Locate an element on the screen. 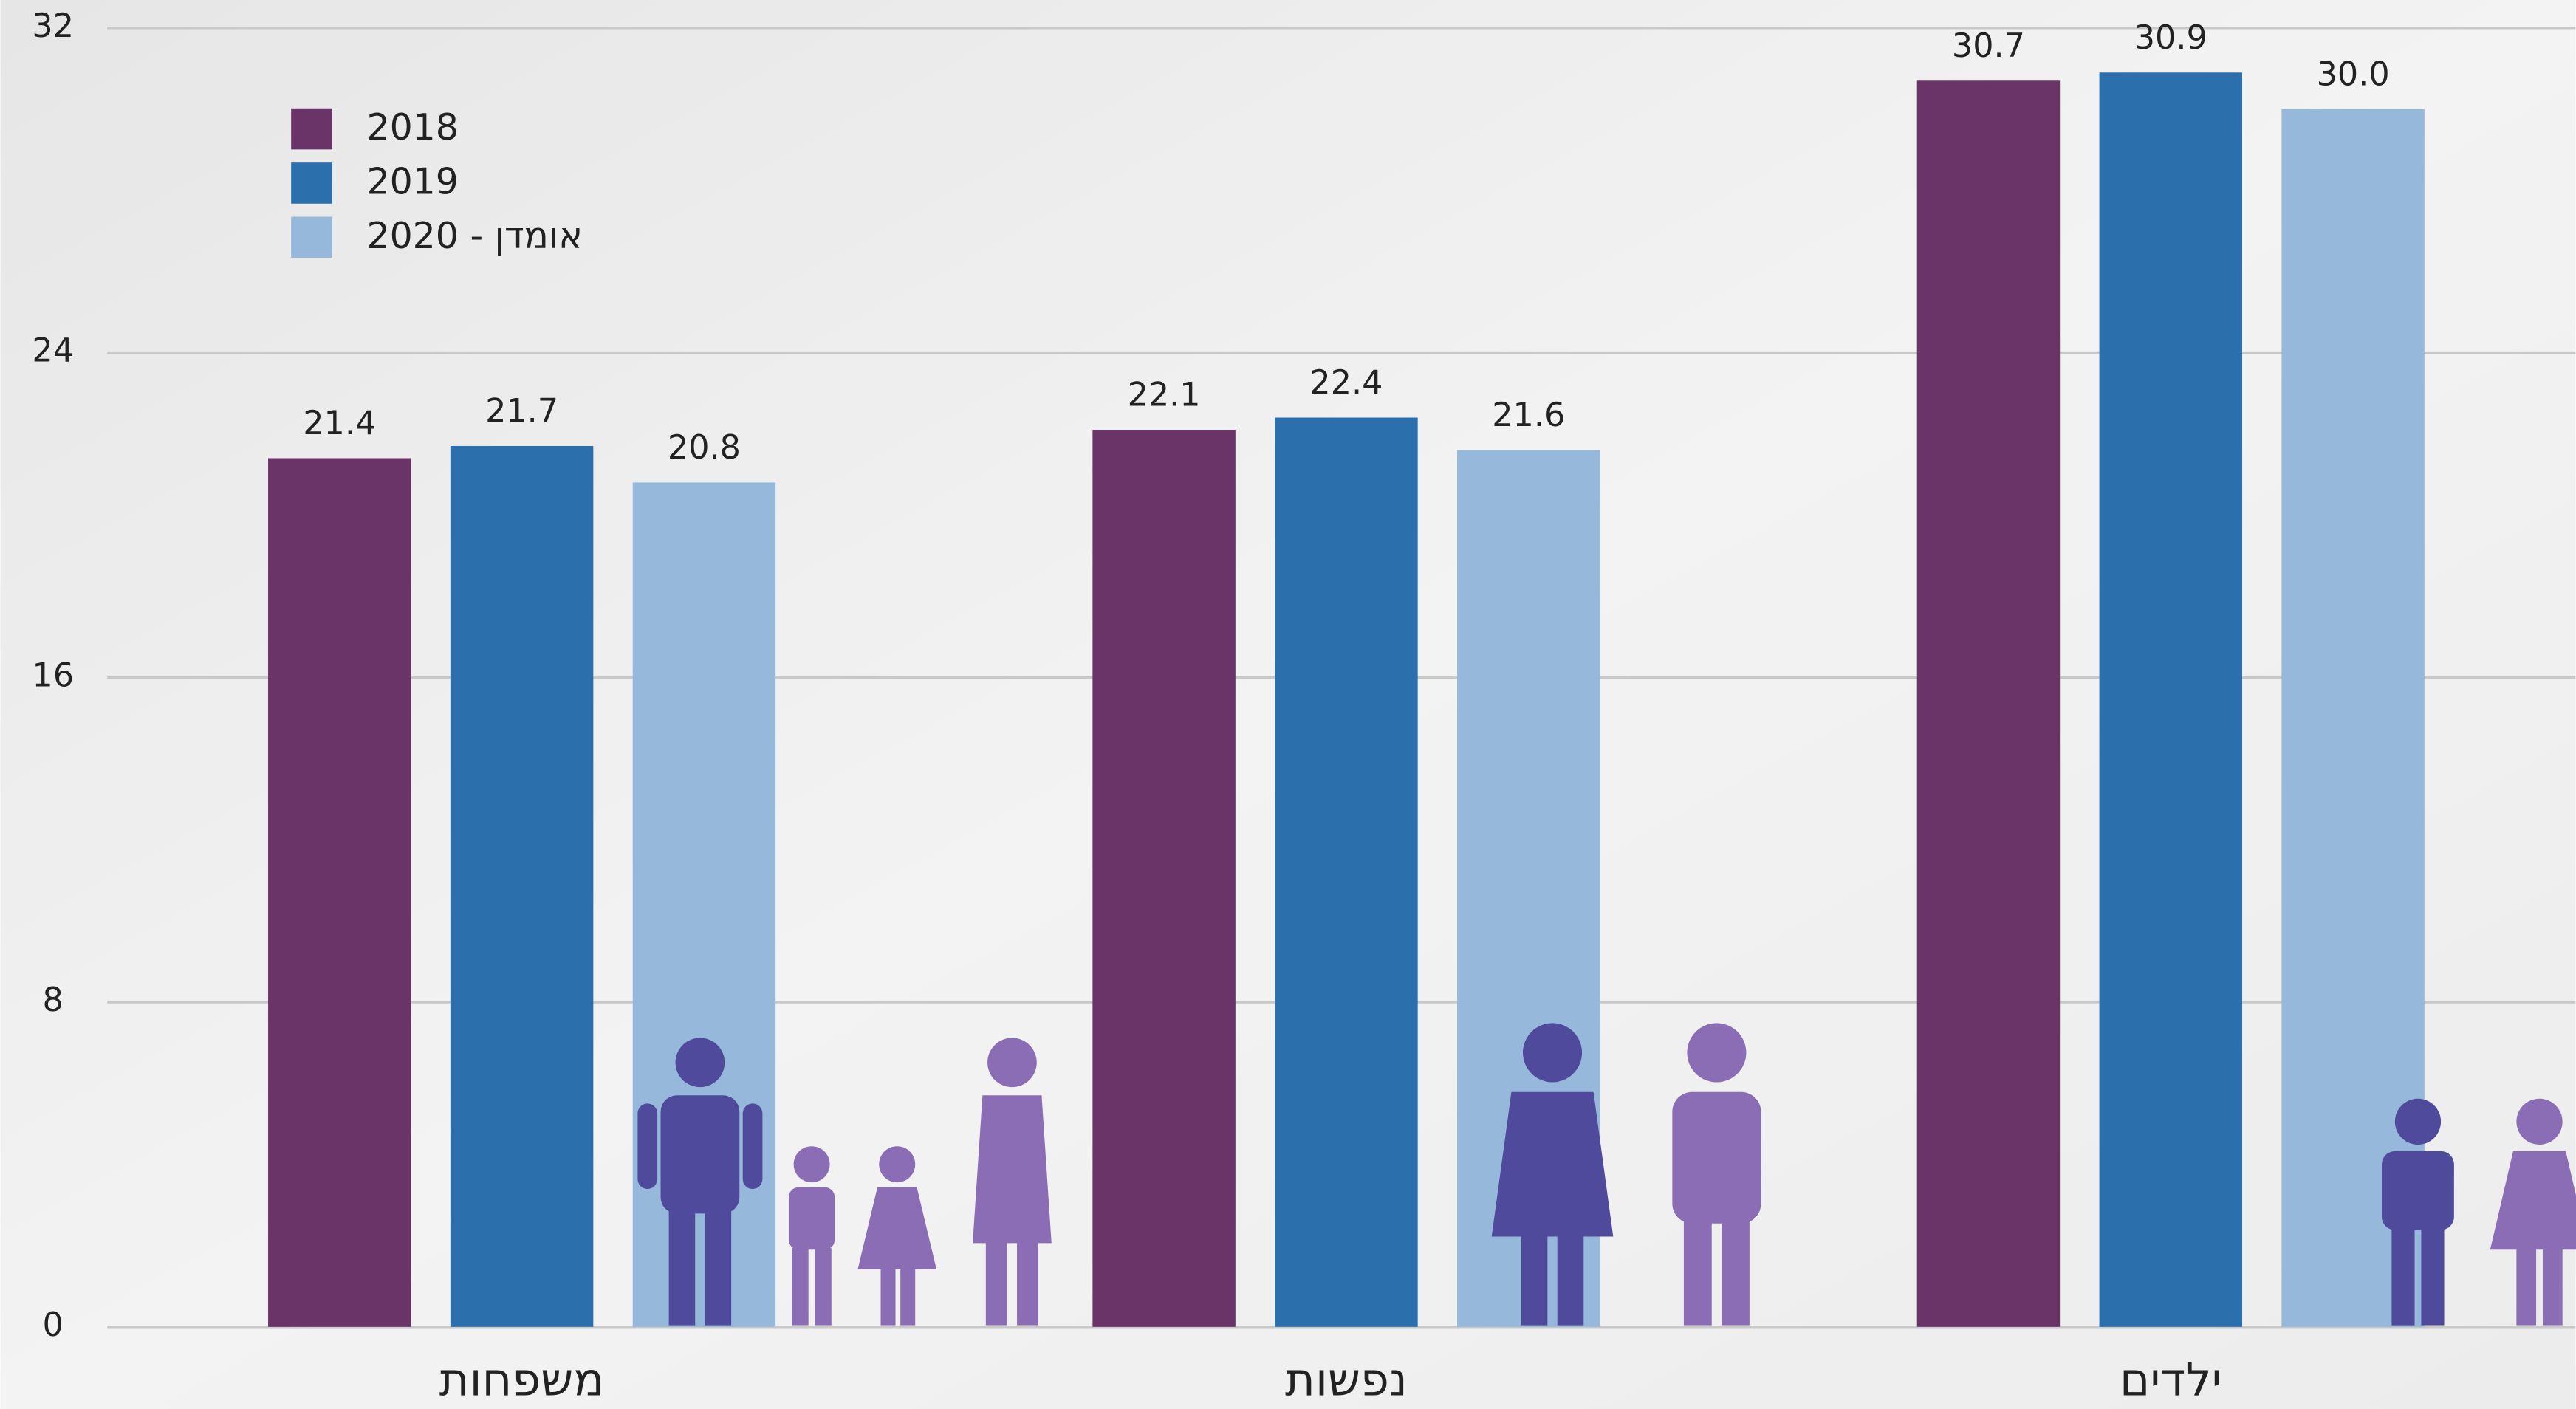 The height and width of the screenshot is (1409, 2576). legend-label: 2020 - אומדן is located at coordinates (474, 236).